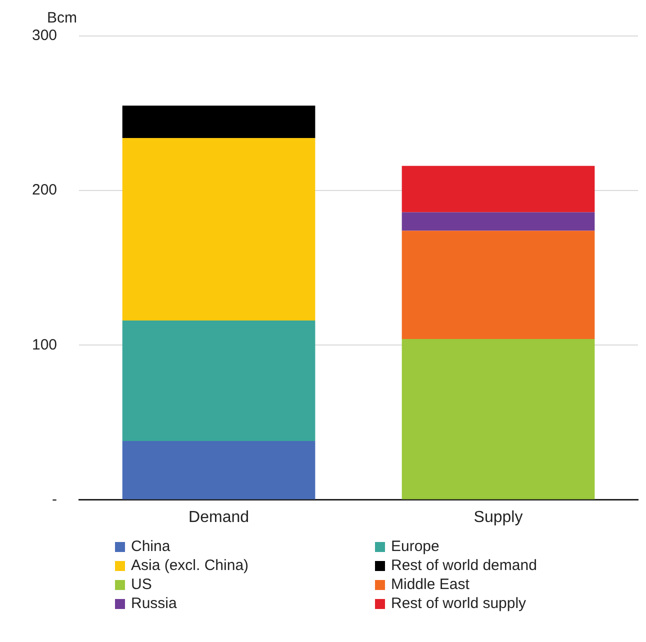 Image resolution: width=646 pixels, height=642 pixels. I want to click on legend-label: Russia, so click(154, 603).